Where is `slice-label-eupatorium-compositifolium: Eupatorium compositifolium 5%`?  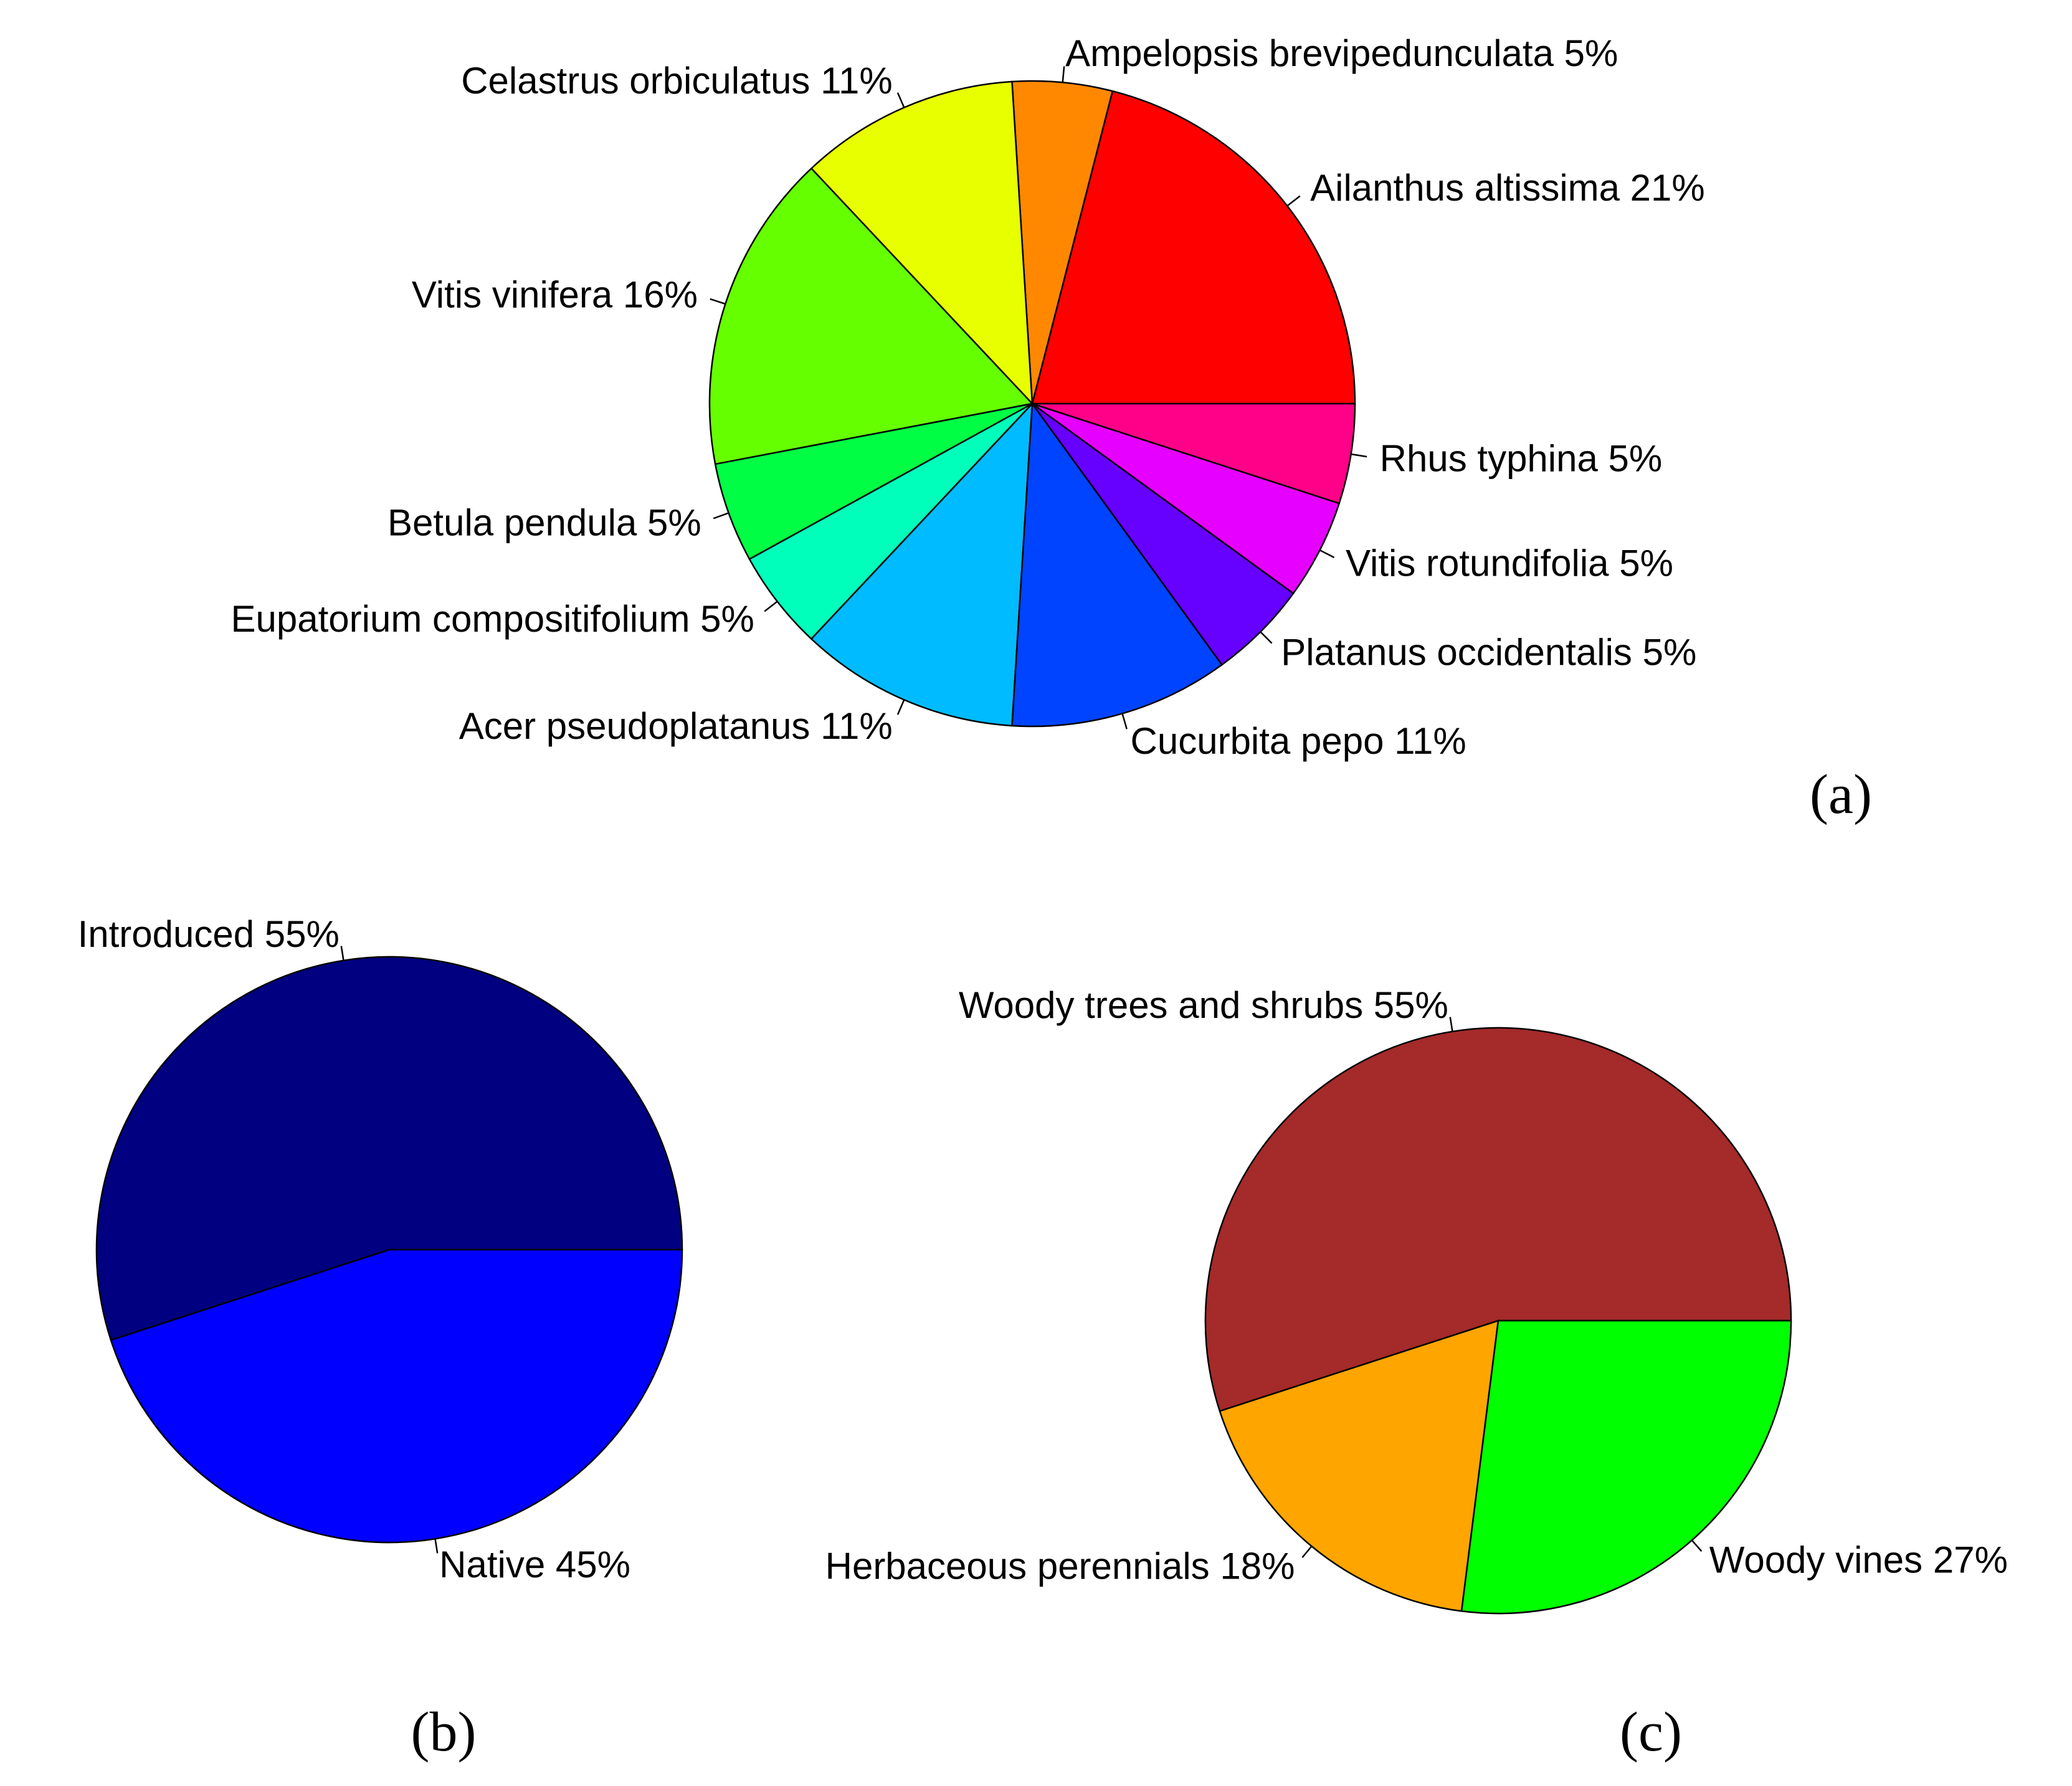
slice-label-eupatorium-compositifolium: Eupatorium compositifolium 5% is located at coordinates (492, 619).